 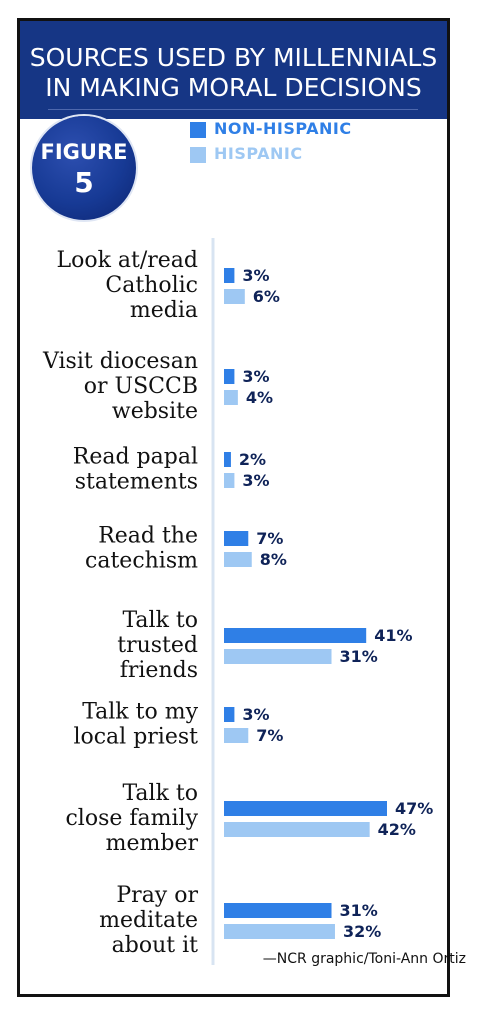 I want to click on legend-label-hispanic: HISPANIC, so click(x=258, y=153).